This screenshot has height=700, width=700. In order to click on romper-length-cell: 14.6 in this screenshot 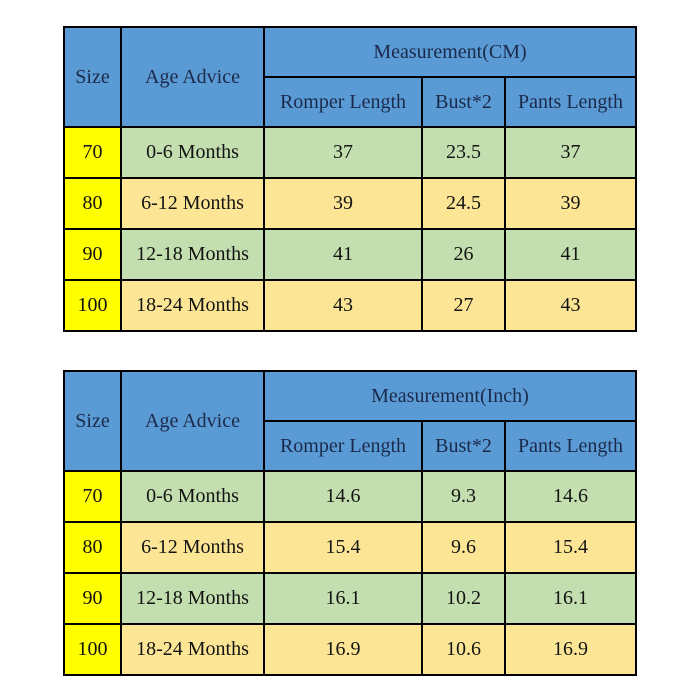, I will do `click(343, 496)`.